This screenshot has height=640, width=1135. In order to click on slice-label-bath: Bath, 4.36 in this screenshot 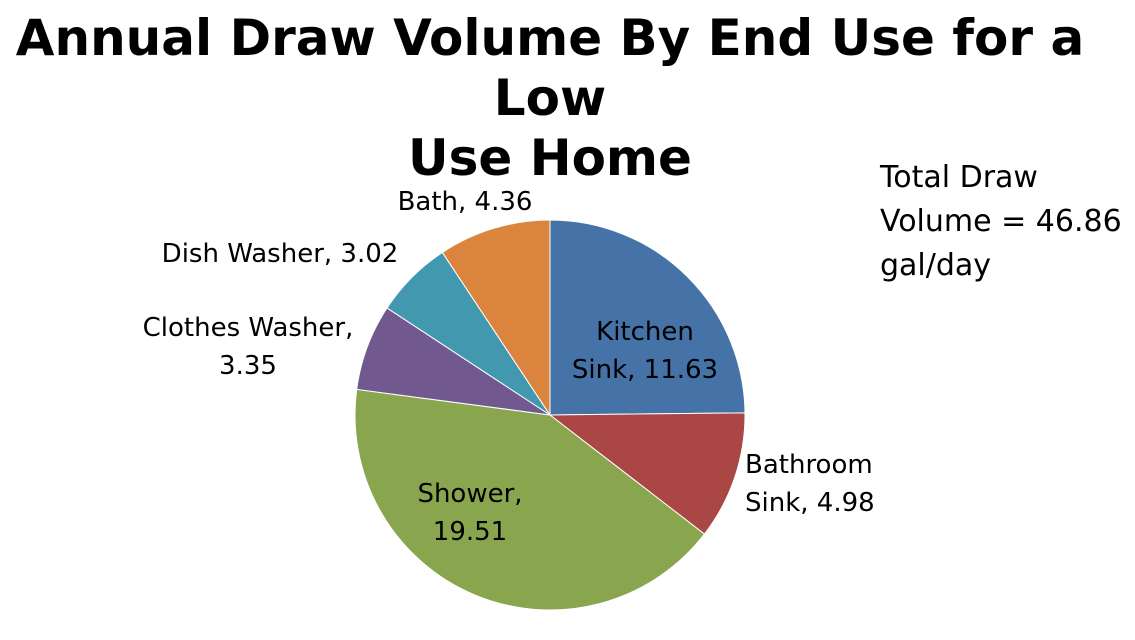, I will do `click(465, 202)`.